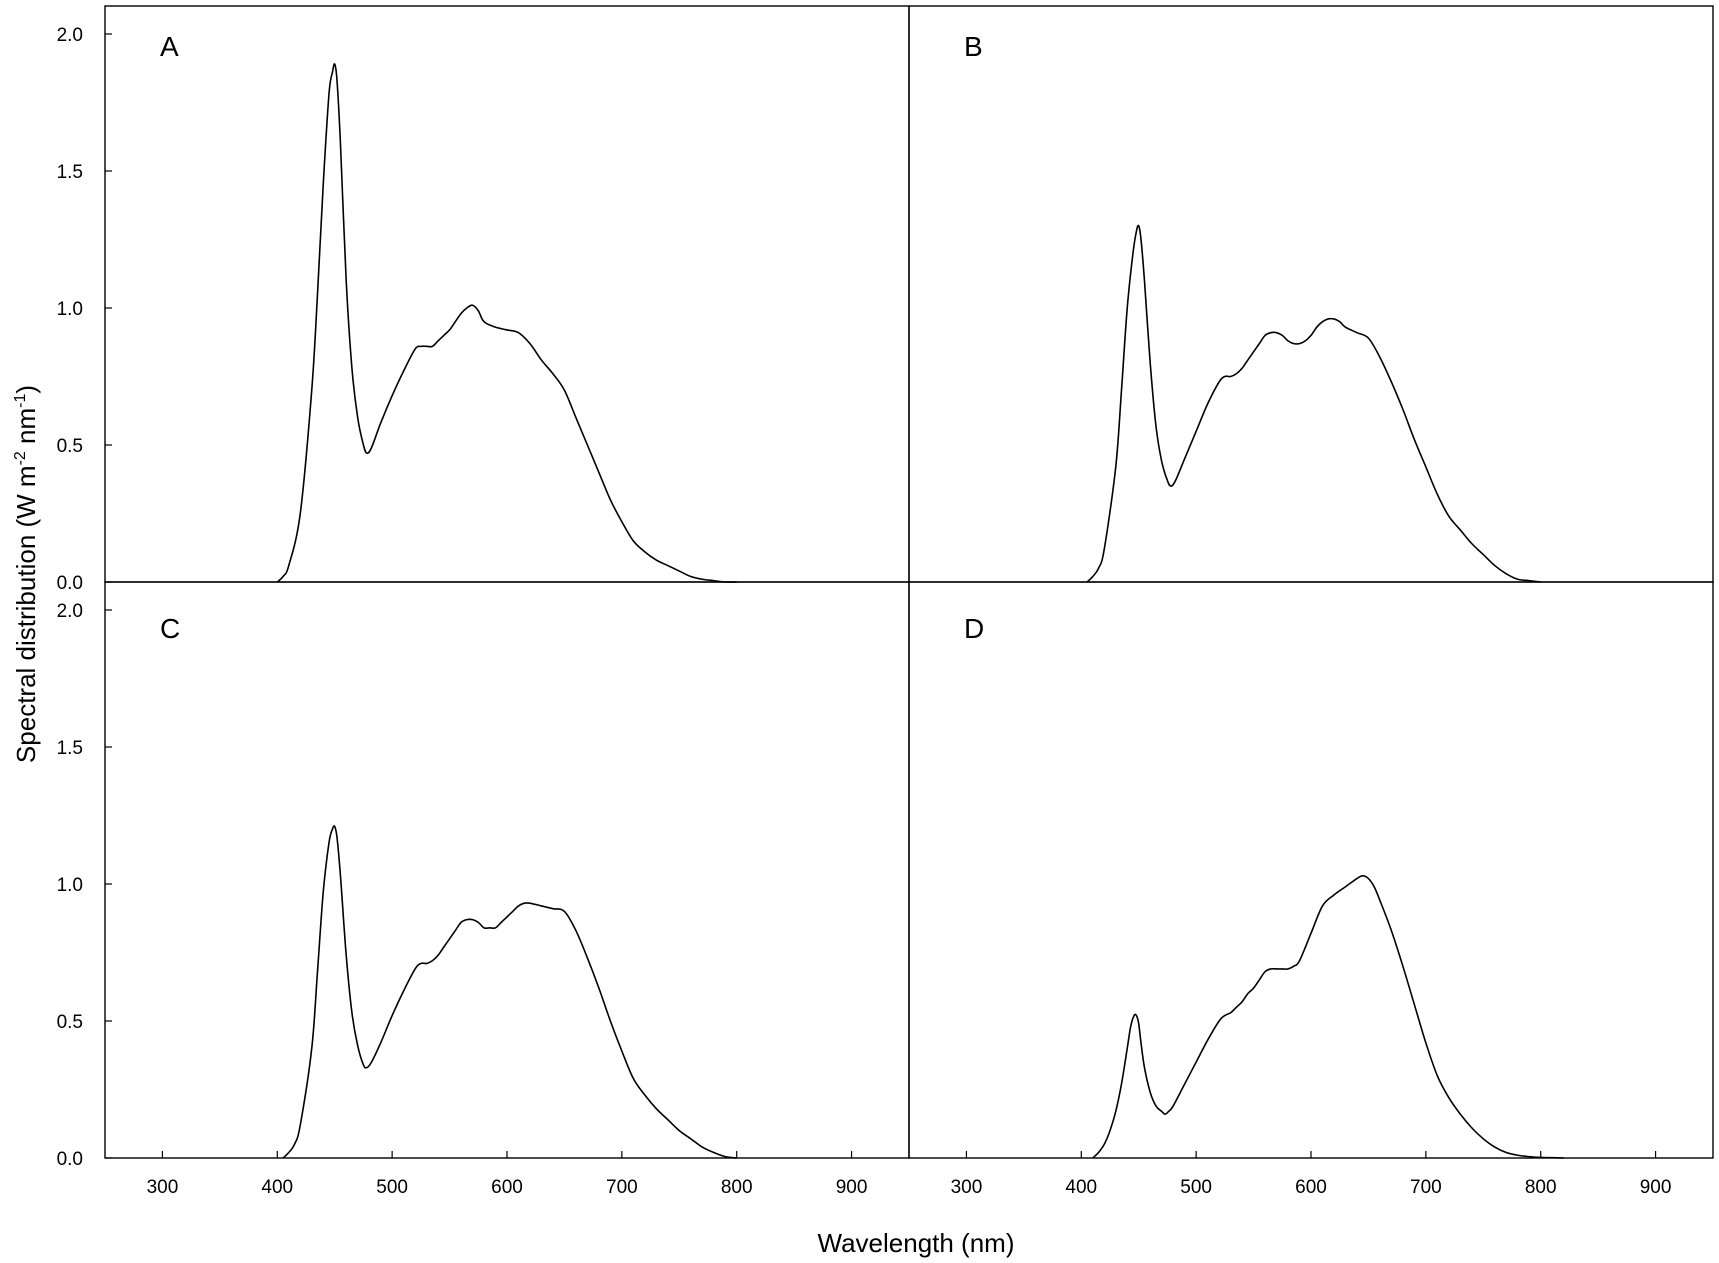 Image resolution: width=1719 pixels, height=1263 pixels. What do you see at coordinates (26, 429) in the screenshot?
I see `y-axis-title-mid: nm` at bounding box center [26, 429].